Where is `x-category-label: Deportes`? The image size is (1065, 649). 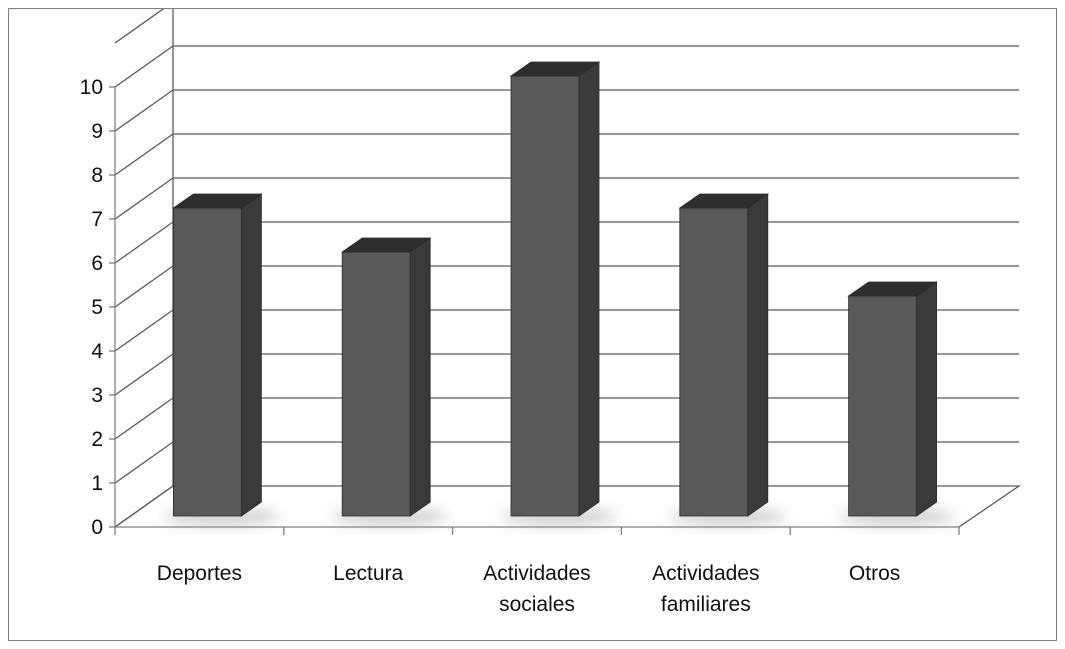 x-category-label: Deportes is located at coordinates (199, 573).